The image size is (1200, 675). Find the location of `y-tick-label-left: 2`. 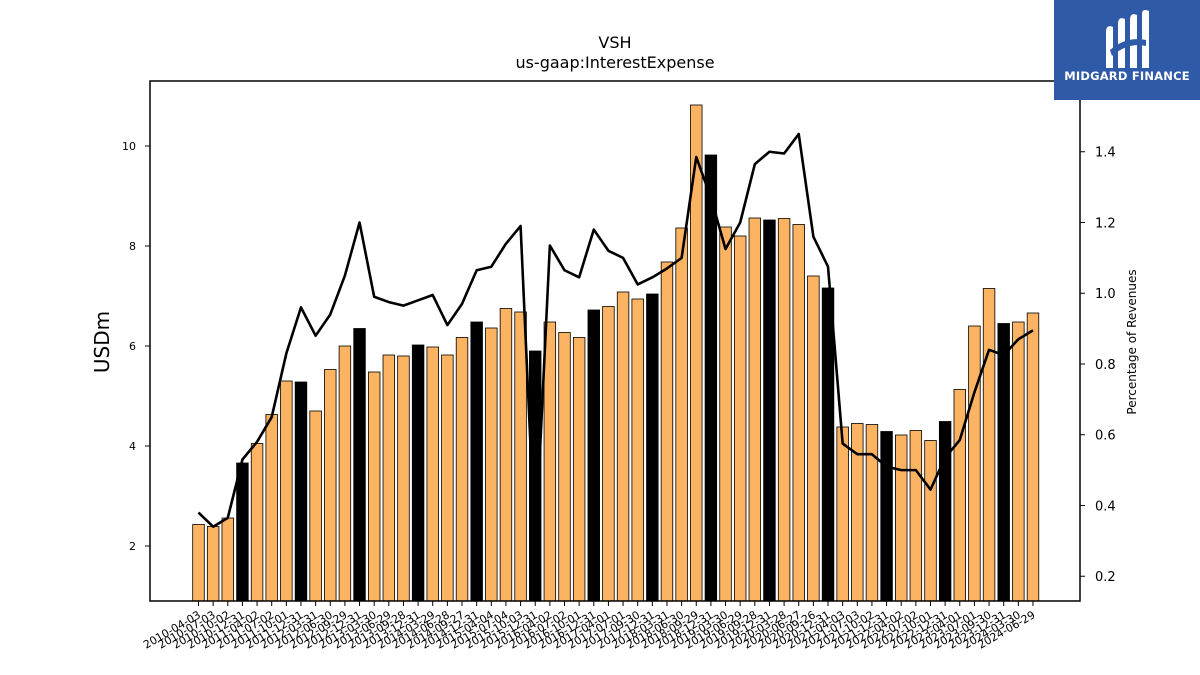

y-tick-label-left: 2 is located at coordinates (132, 546).